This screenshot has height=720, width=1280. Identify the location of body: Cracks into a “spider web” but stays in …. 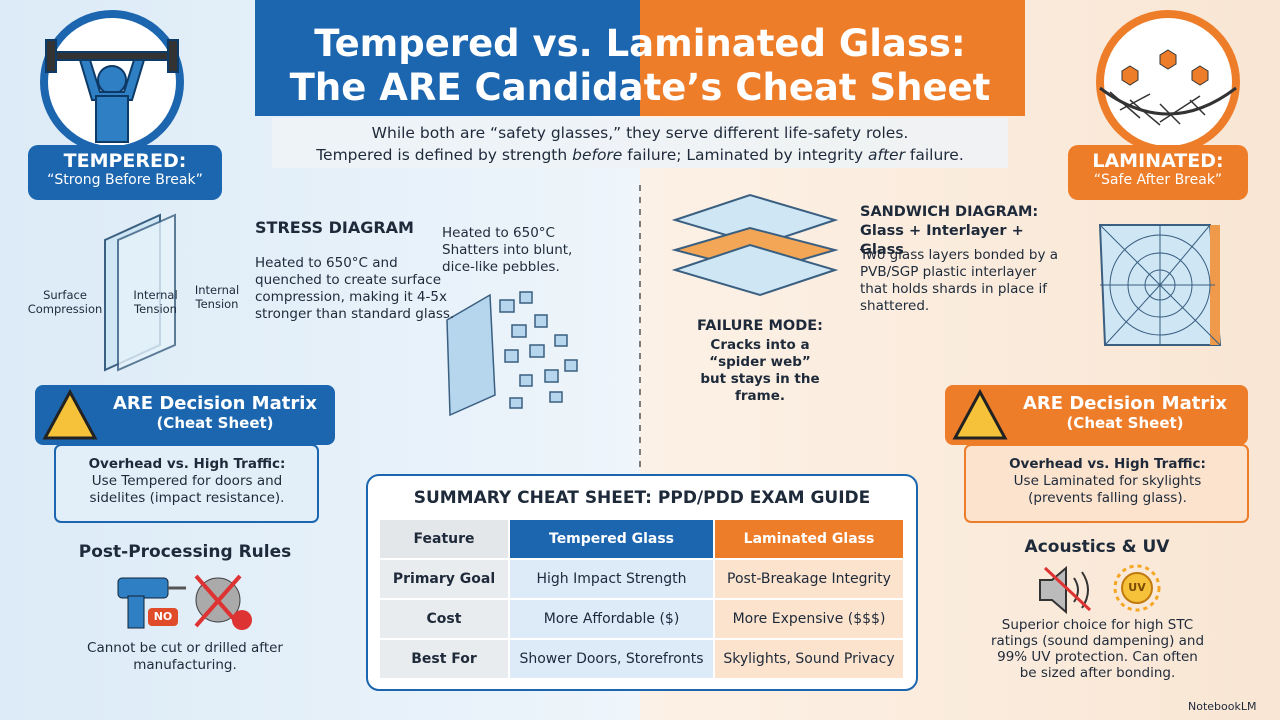
(760, 370).